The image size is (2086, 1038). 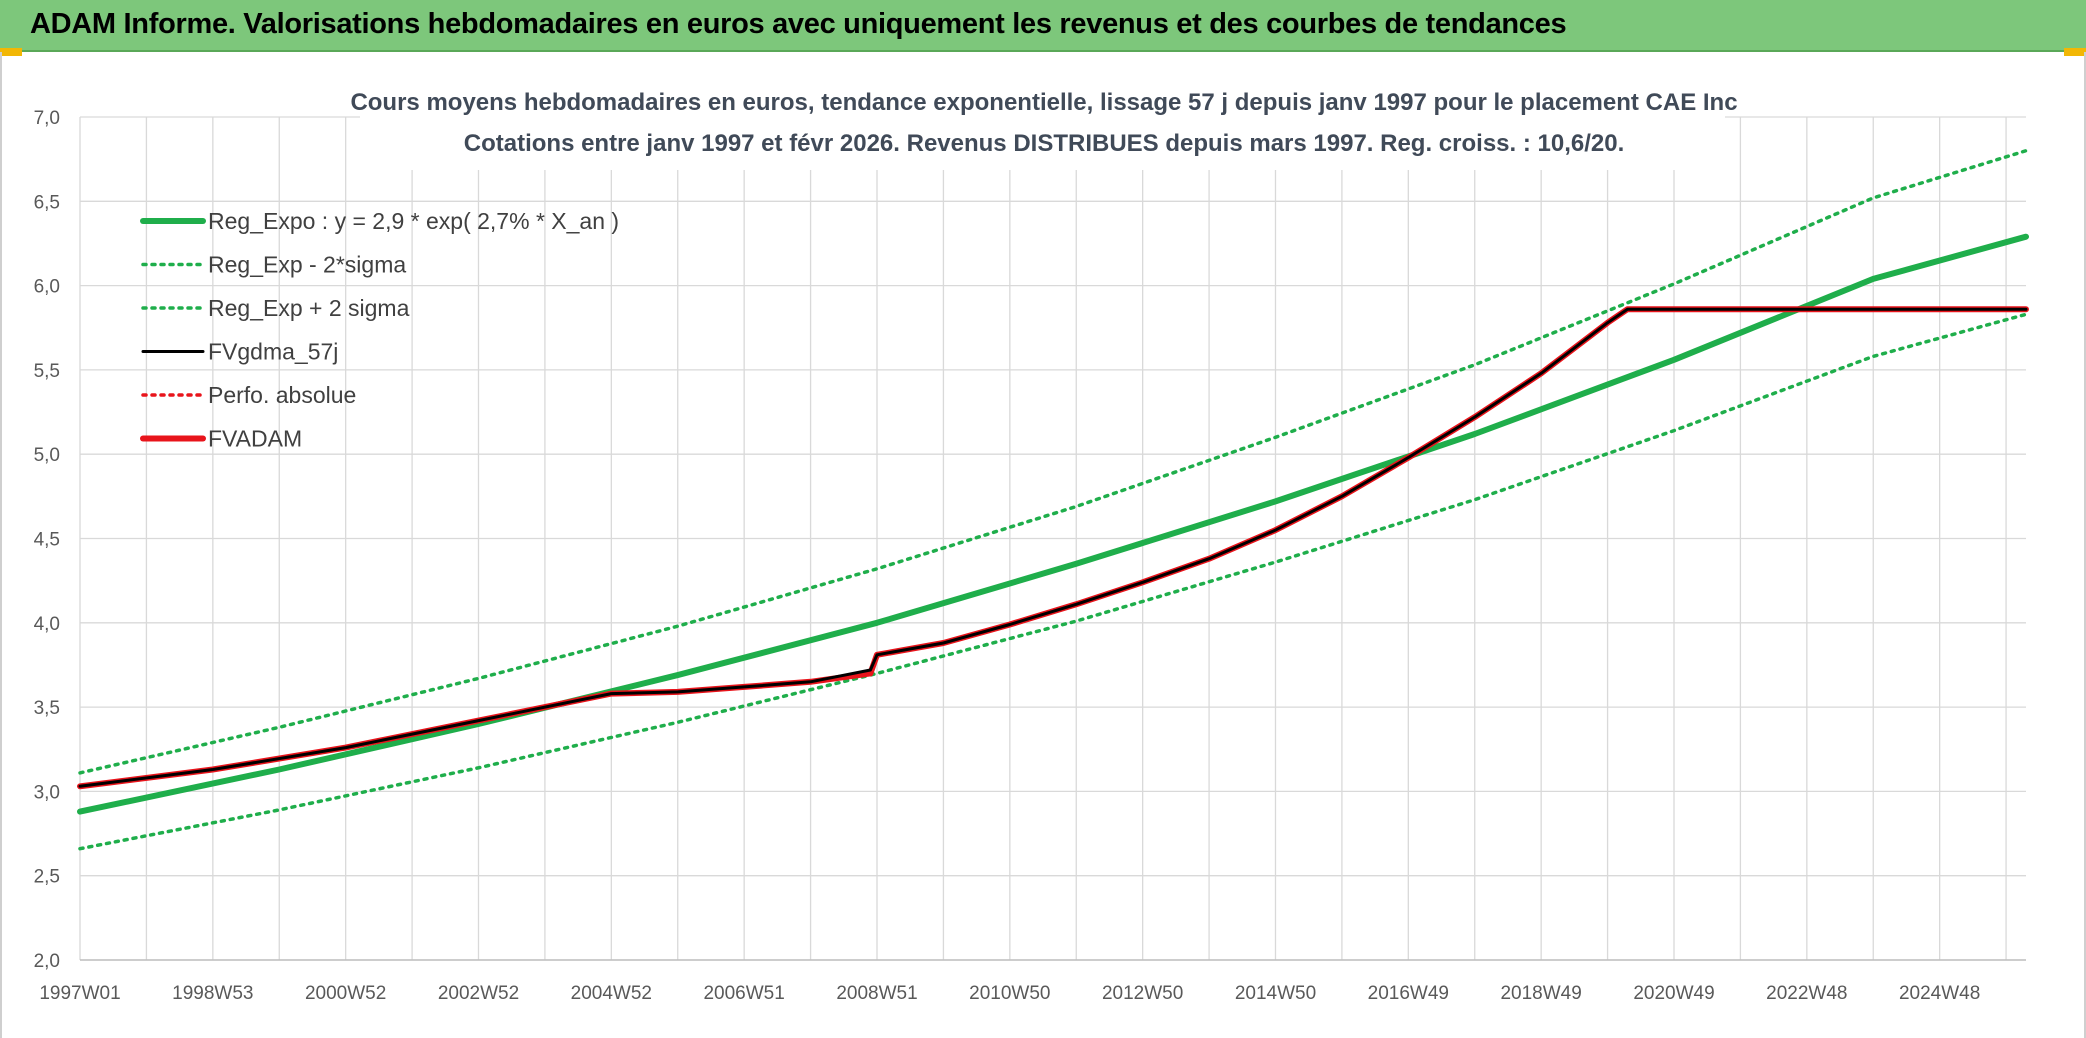 What do you see at coordinates (273, 352) in the screenshot?
I see `legend-label: FVgdma_57j` at bounding box center [273, 352].